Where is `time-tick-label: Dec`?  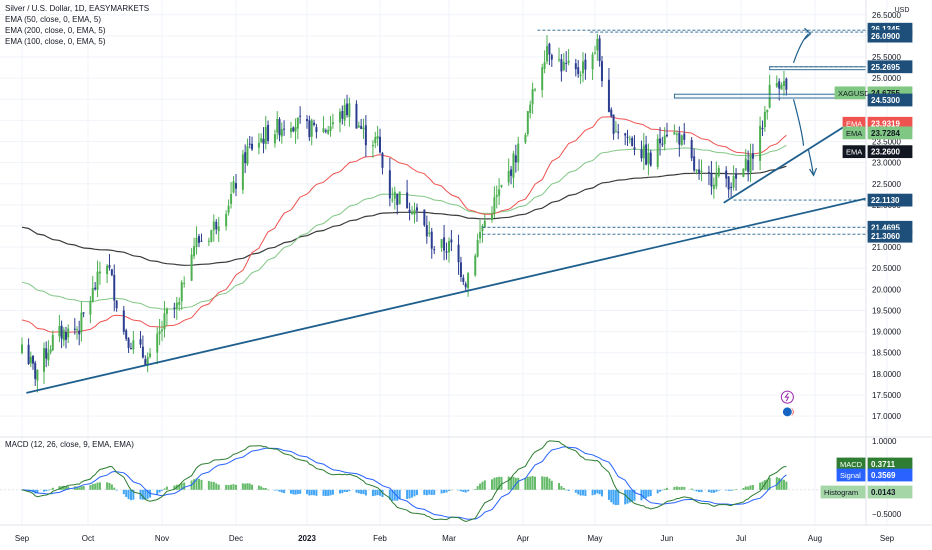
time-tick-label: Dec is located at coordinates (236, 538).